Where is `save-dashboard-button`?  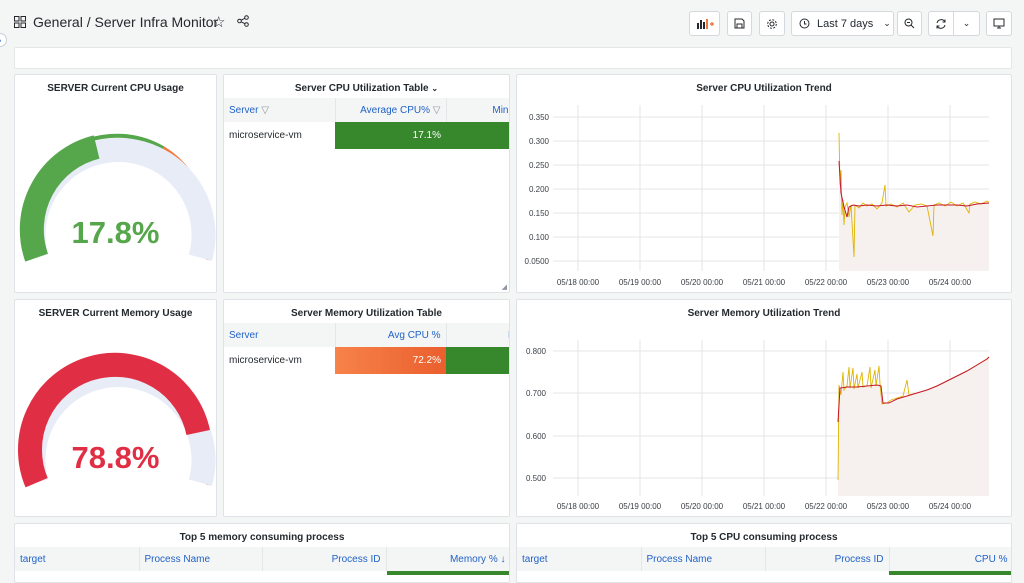 save-dashboard-button is located at coordinates (739, 23).